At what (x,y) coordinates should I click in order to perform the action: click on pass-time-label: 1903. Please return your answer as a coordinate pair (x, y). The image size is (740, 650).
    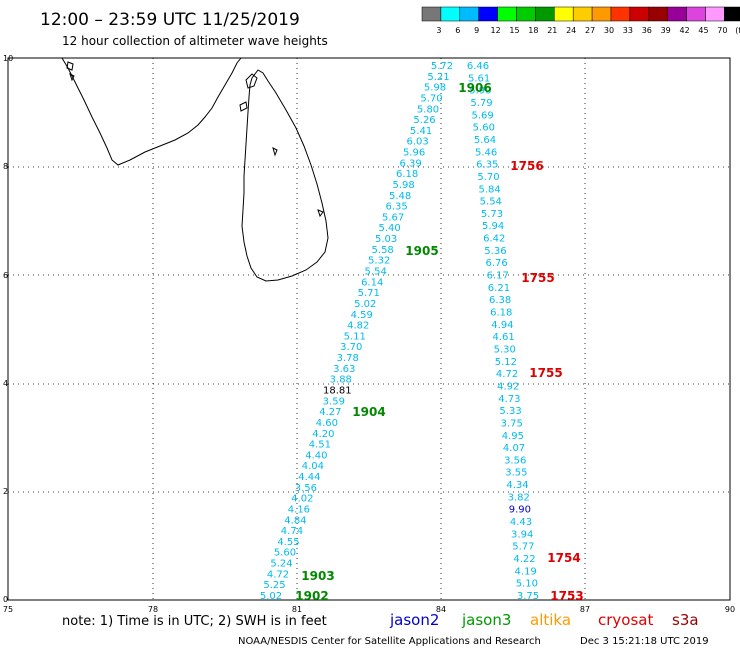
    Looking at the image, I should click on (317, 576).